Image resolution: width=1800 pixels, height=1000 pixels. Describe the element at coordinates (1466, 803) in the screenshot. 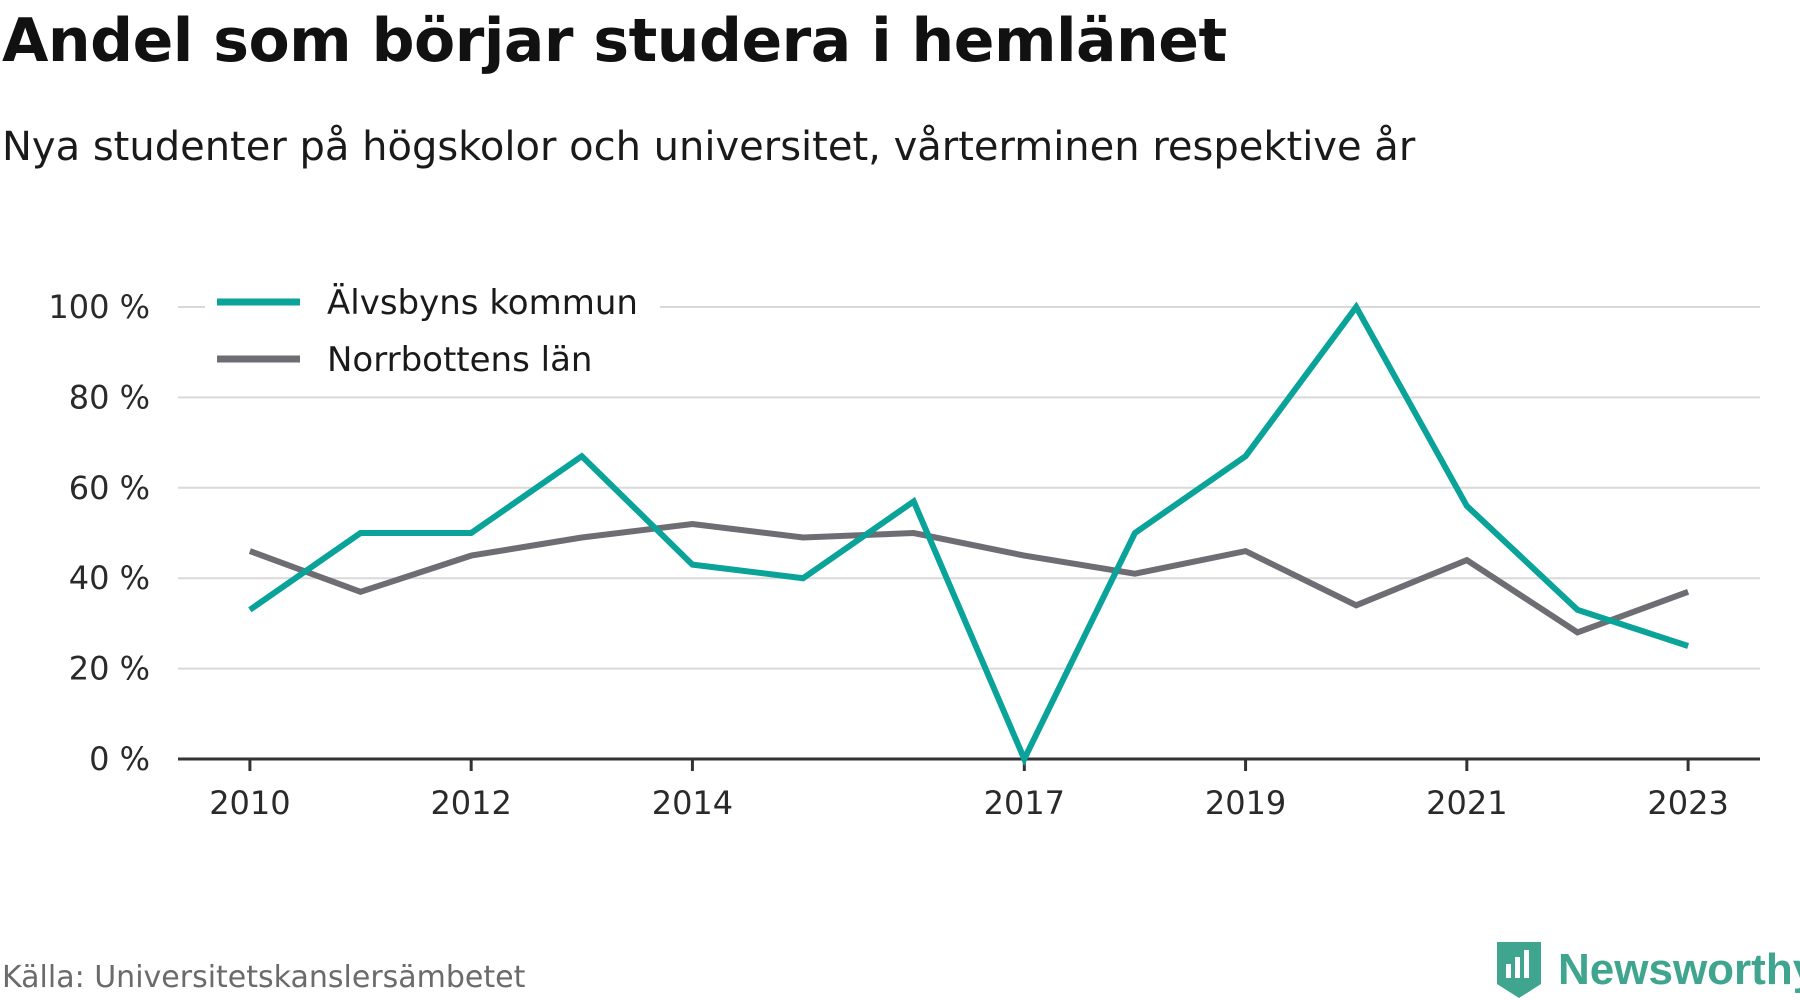

I see `x-tick-label: 2021` at that location.